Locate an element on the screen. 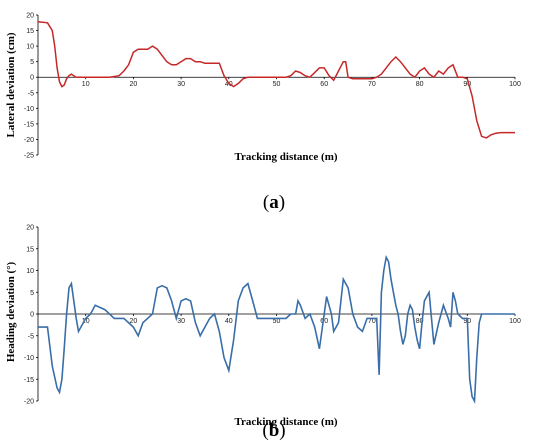 Image resolution: width=550 pixels, height=445 pixels. caption-letter: a is located at coordinates (274, 202).